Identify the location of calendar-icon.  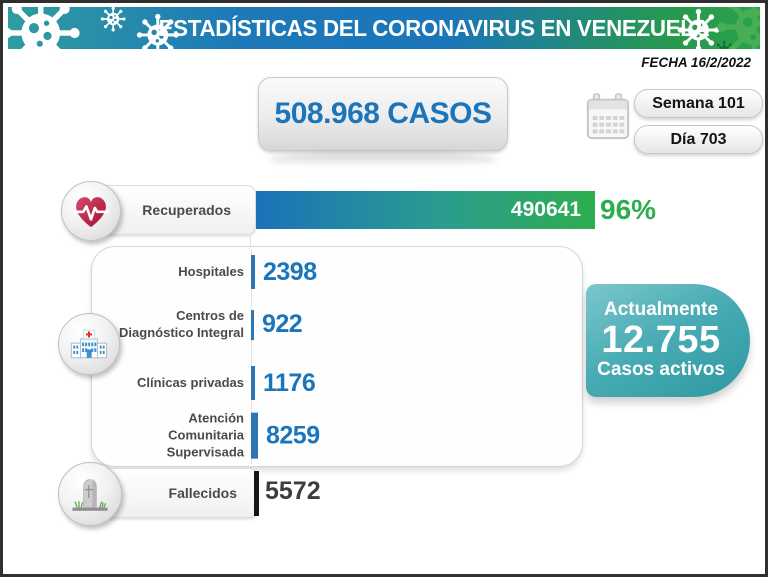
(608, 116).